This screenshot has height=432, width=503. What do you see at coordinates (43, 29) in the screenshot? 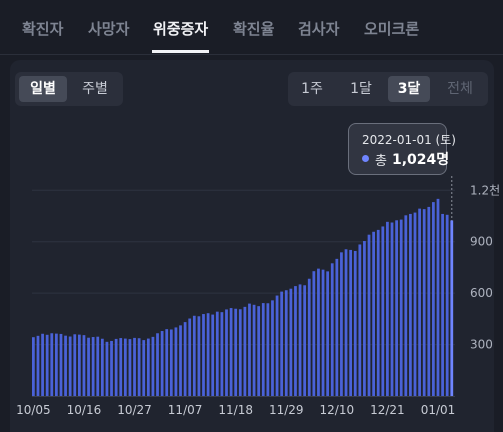
I see `tab-confirmed: 확진자` at bounding box center [43, 29].